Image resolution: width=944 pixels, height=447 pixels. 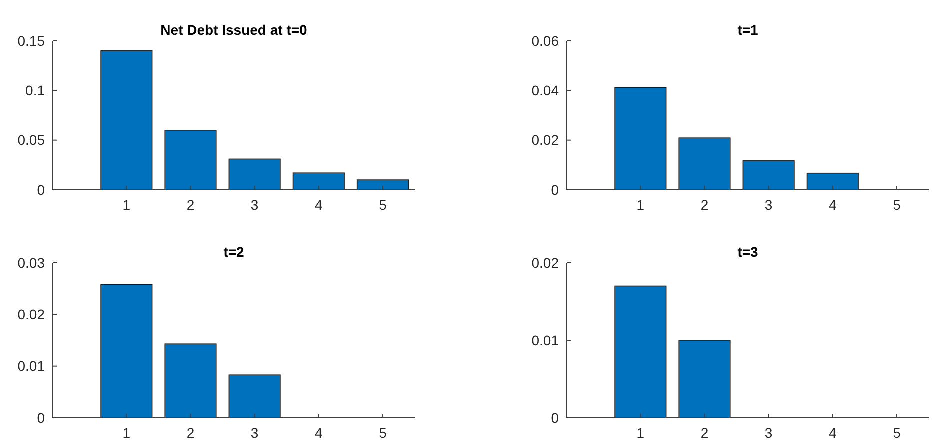 I want to click on chart-title: t=1, so click(x=748, y=30).